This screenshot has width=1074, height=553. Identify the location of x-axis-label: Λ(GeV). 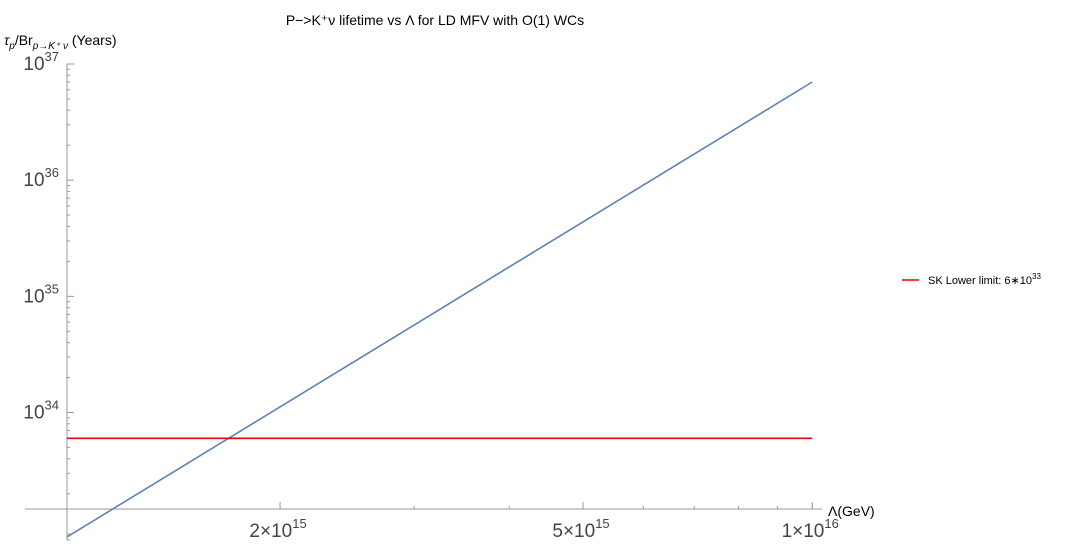
(851, 511).